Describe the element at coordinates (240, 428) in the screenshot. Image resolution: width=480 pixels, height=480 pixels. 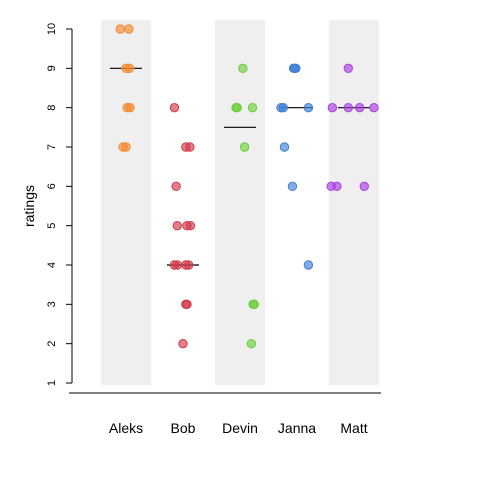
I see `x-tick-label-devin: Devin` at that location.